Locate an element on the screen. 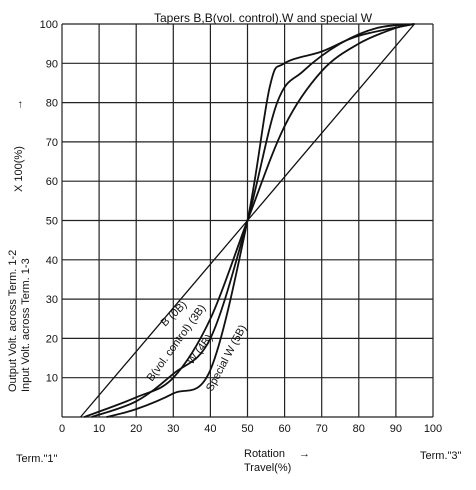 This screenshot has height=490, width=476. x-tick-label: 70 is located at coordinates (322, 429).